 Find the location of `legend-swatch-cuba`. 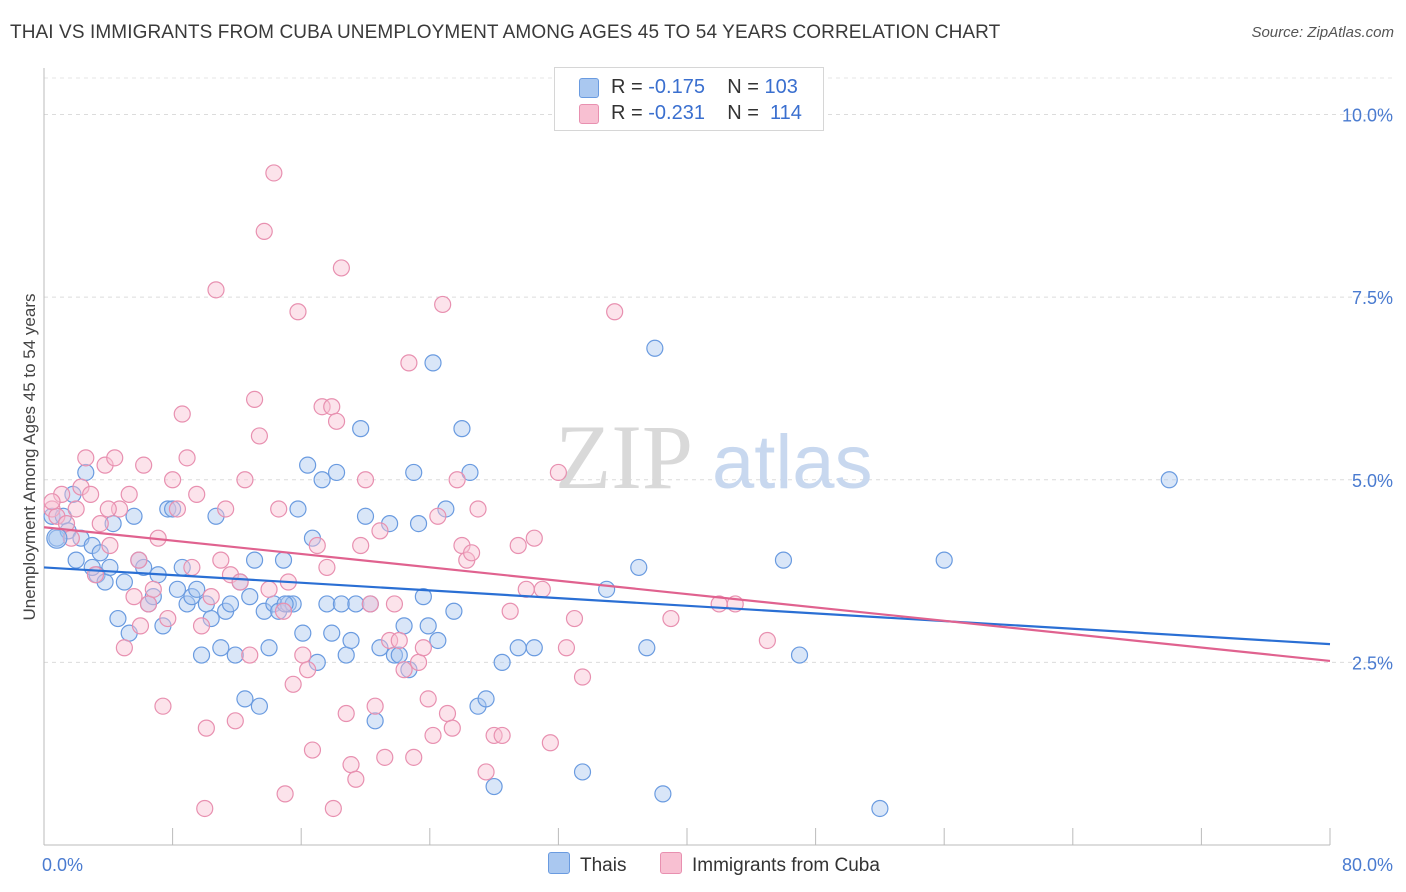

legend-swatch-cuba is located at coordinates (589, 114).